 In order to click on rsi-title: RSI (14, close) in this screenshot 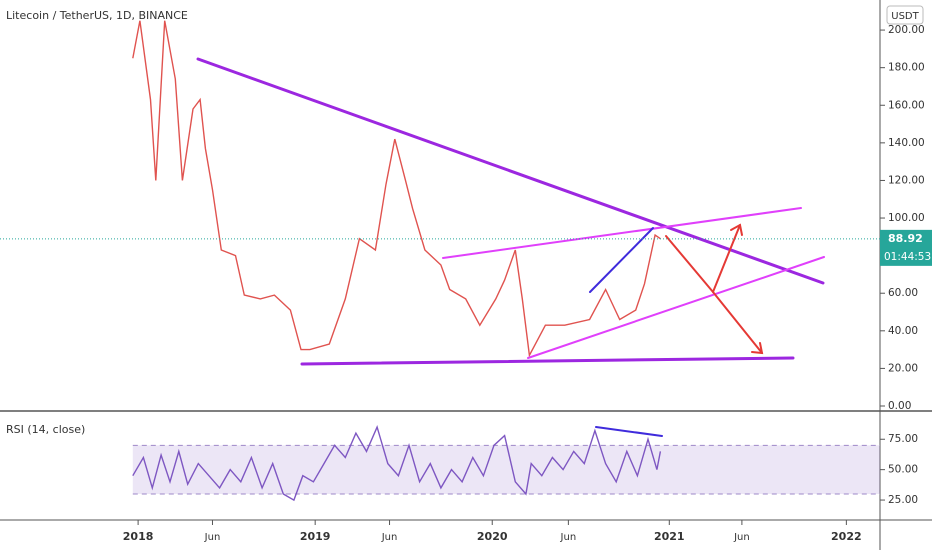, I will do `click(45, 429)`.